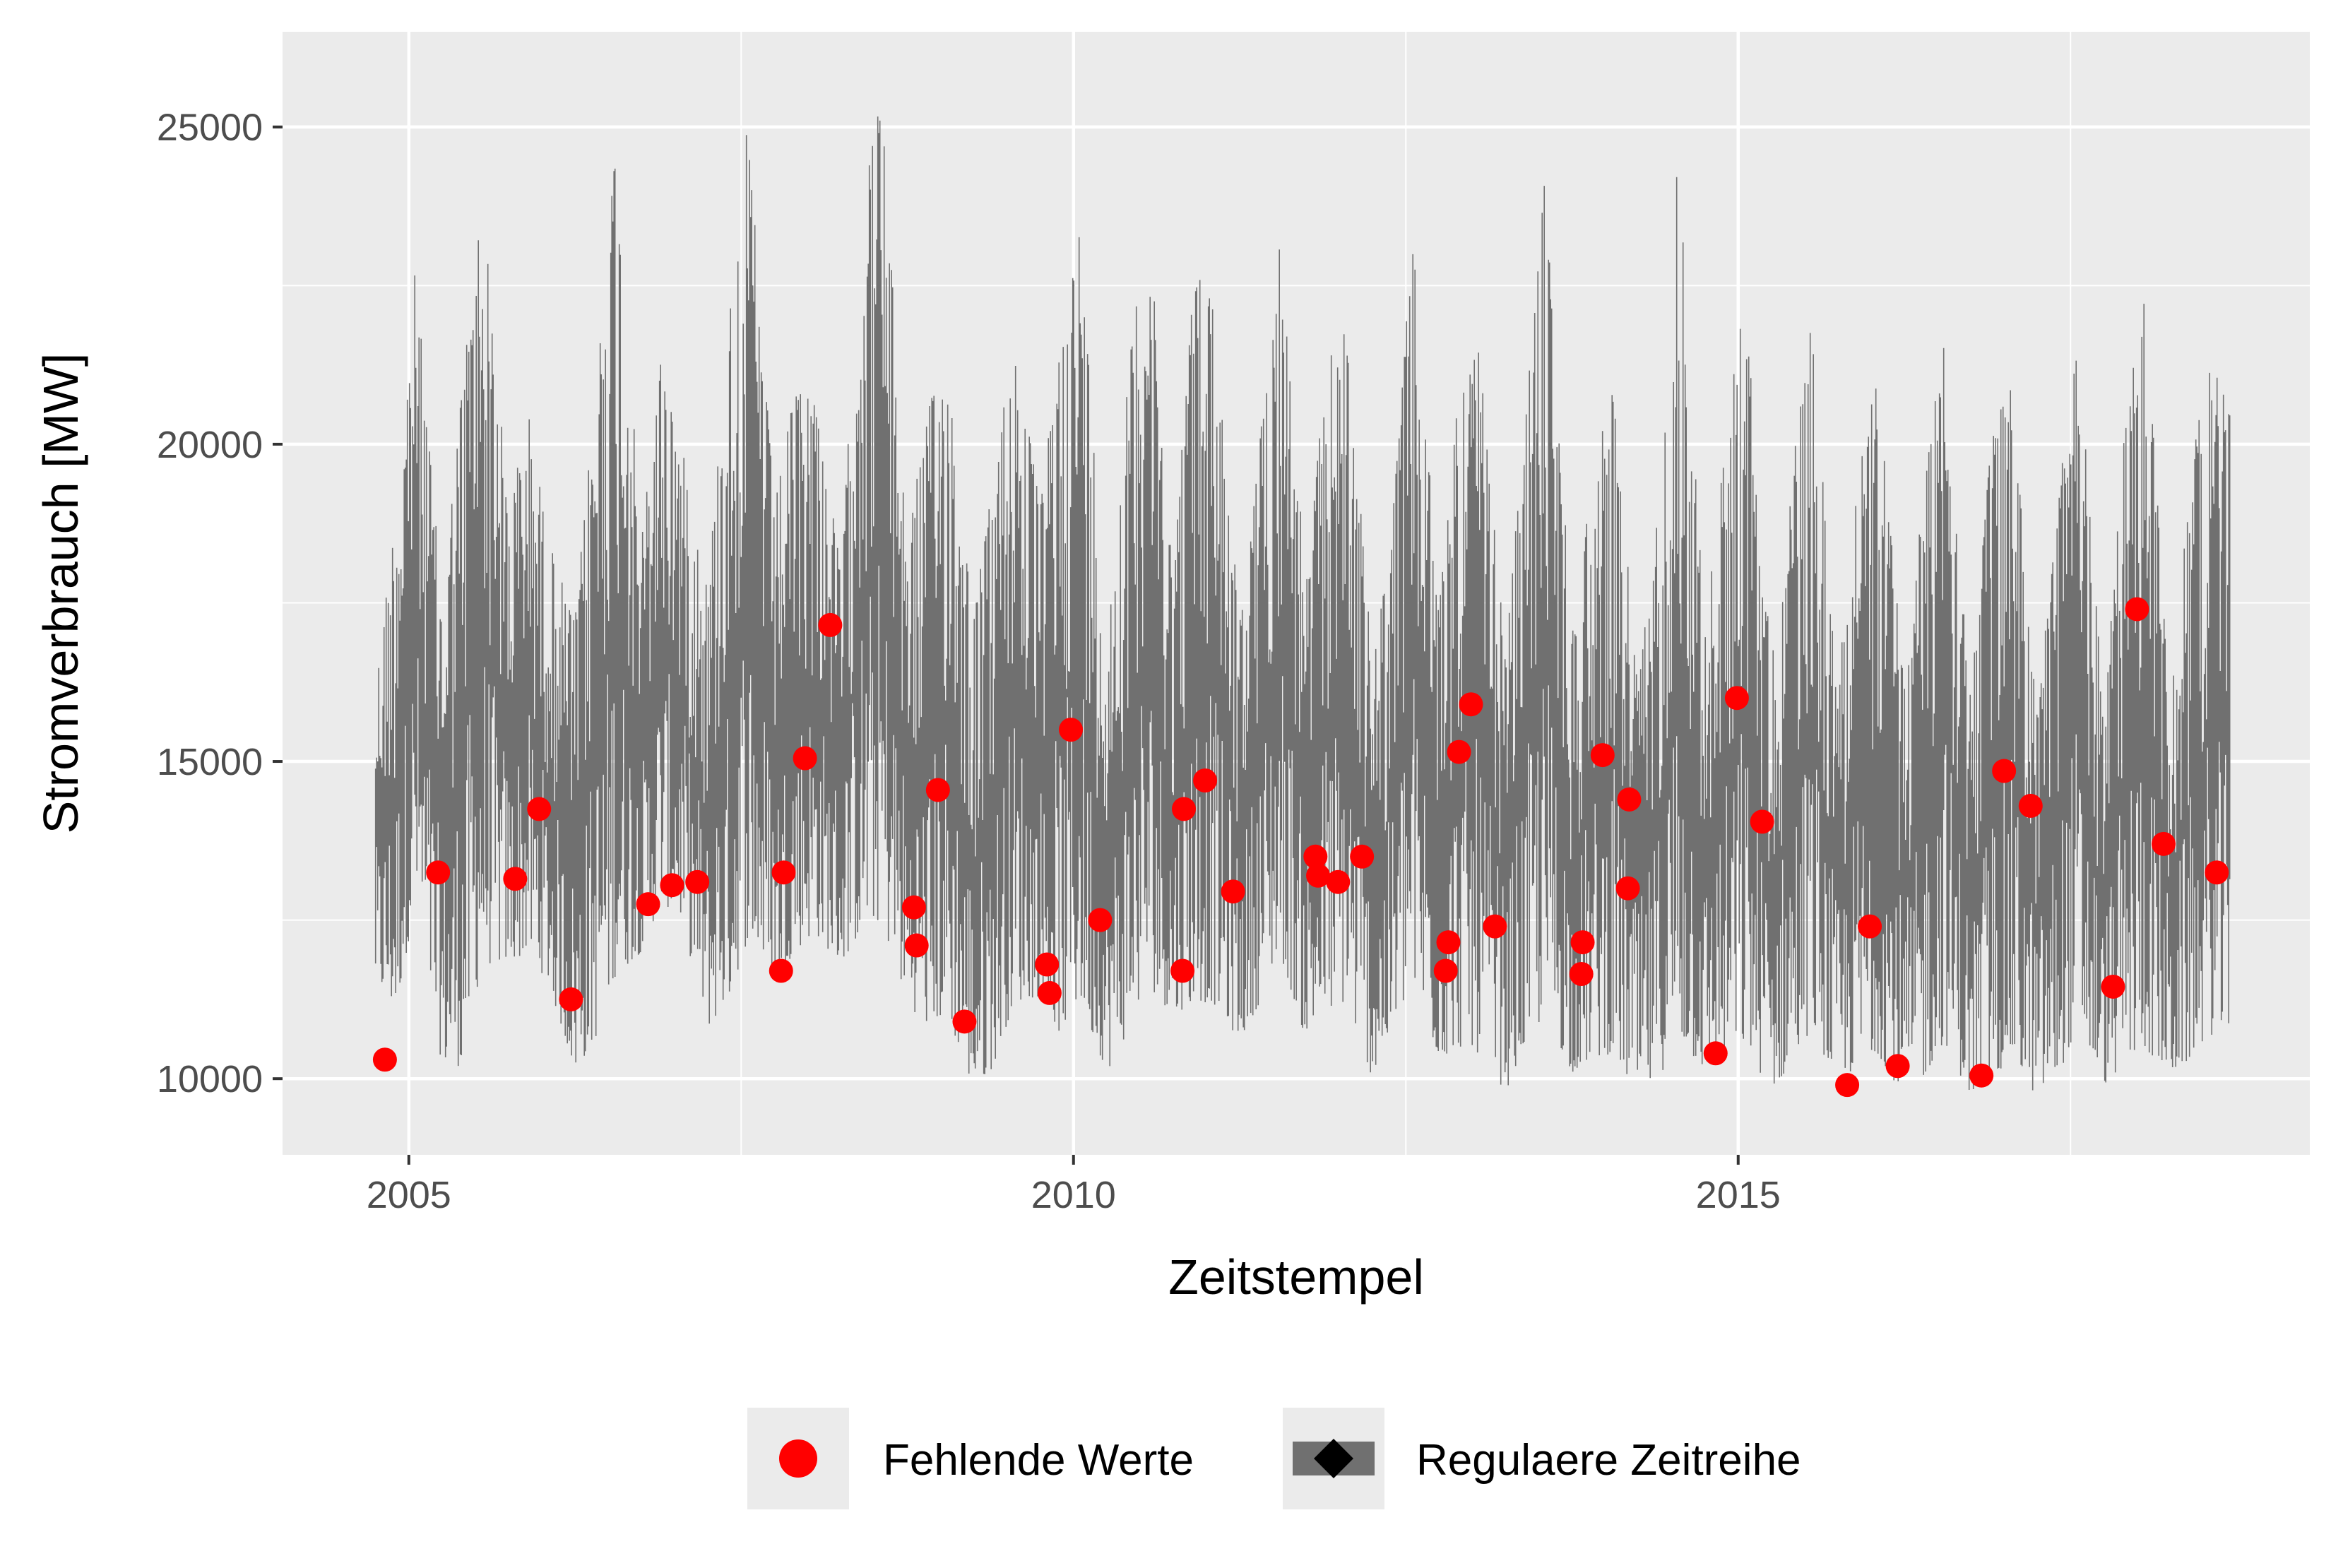 This screenshot has height=1568, width=2331. I want to click on y-tick-label: 20000, so click(210, 445).